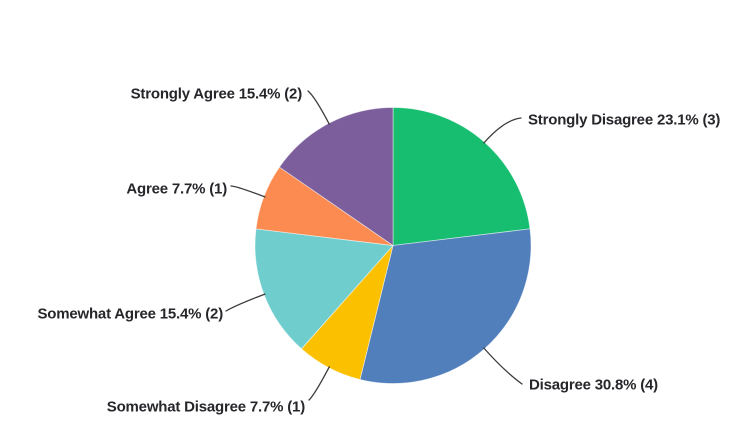  What do you see at coordinates (503, 366) in the screenshot?
I see `leader-line-disagree` at bounding box center [503, 366].